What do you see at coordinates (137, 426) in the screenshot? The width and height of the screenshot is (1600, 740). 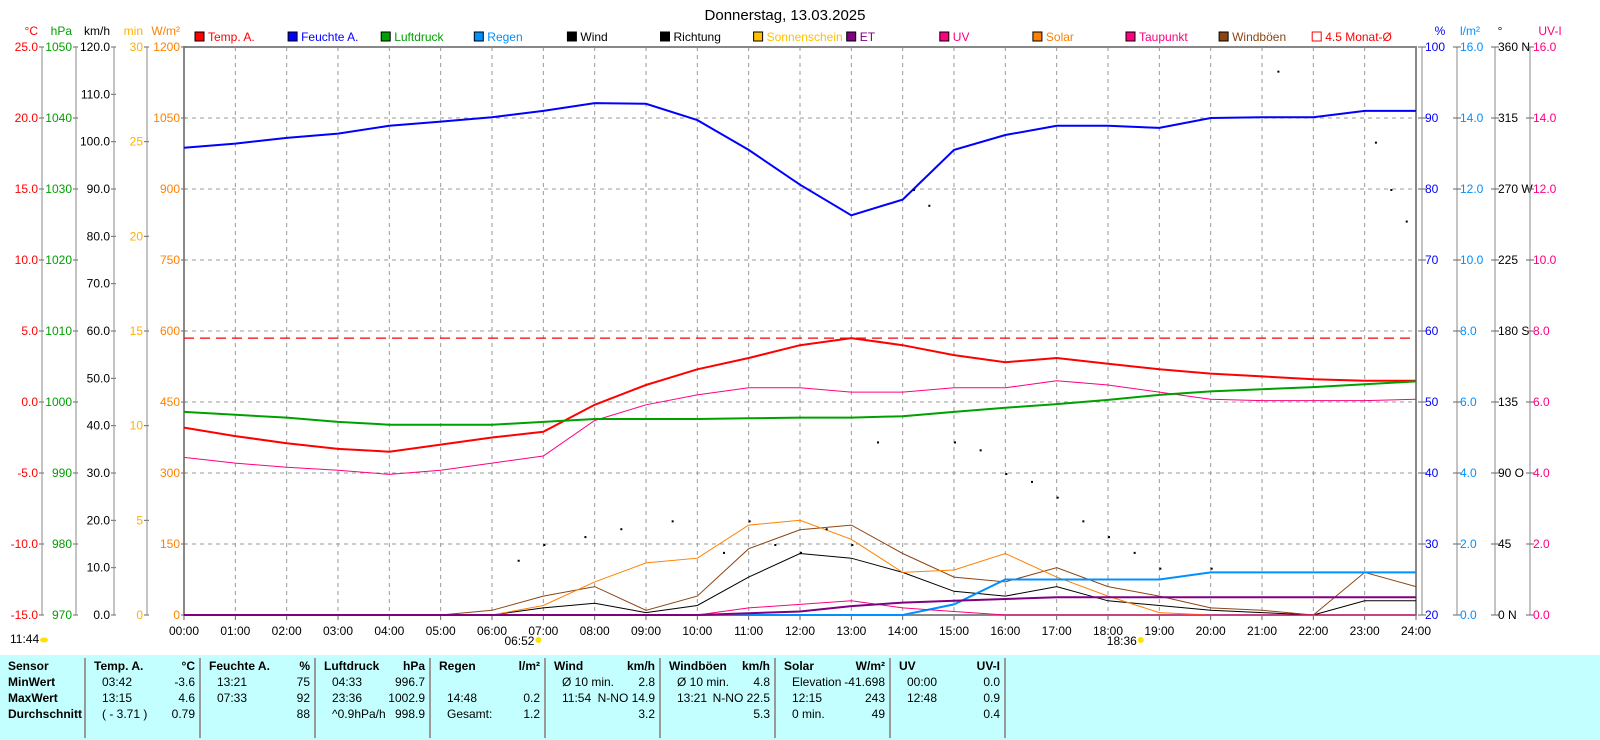 I see `axis-tick-label-sunshine: 10` at bounding box center [137, 426].